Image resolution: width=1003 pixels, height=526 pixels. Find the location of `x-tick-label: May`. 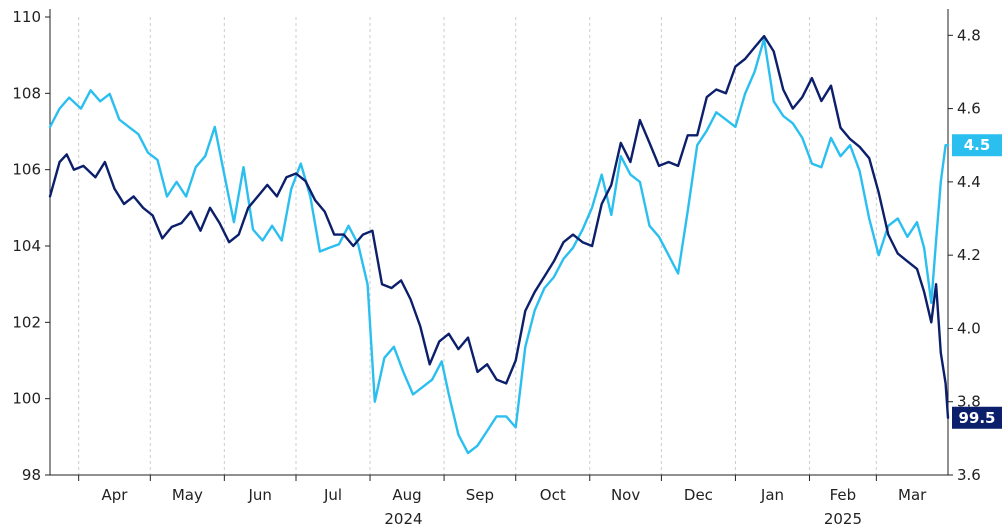

x-tick-label: May is located at coordinates (187, 495).